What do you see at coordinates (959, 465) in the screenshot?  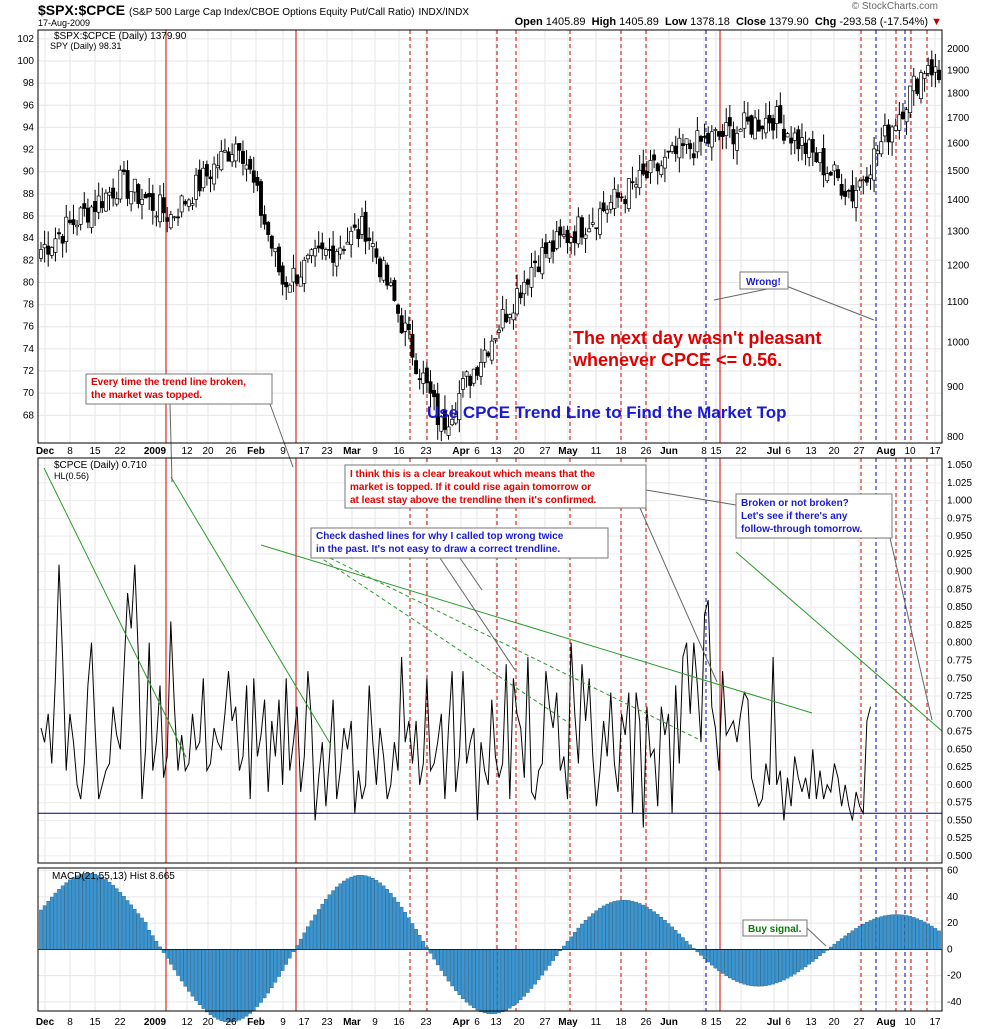 I see `cpce-tick: 1.050` at bounding box center [959, 465].